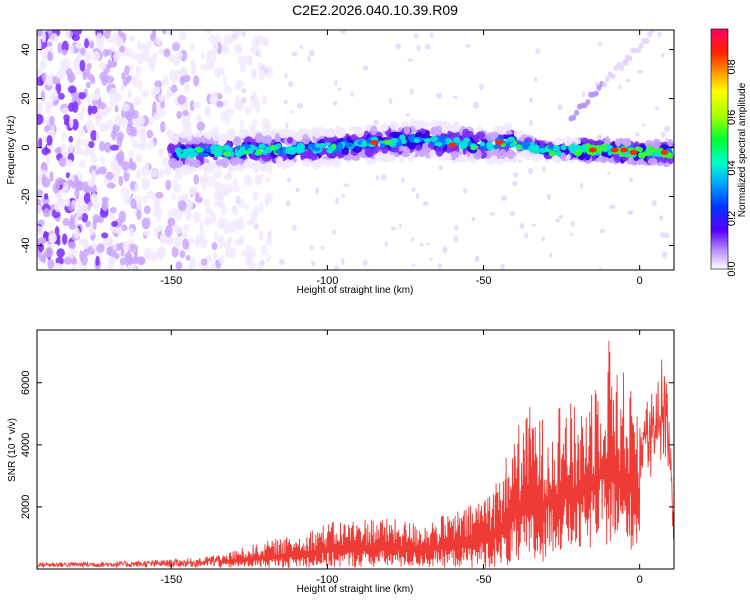  What do you see at coordinates (375, 10) in the screenshot?
I see `figure-title: C2E2.2026.040.10.39.R09` at bounding box center [375, 10].